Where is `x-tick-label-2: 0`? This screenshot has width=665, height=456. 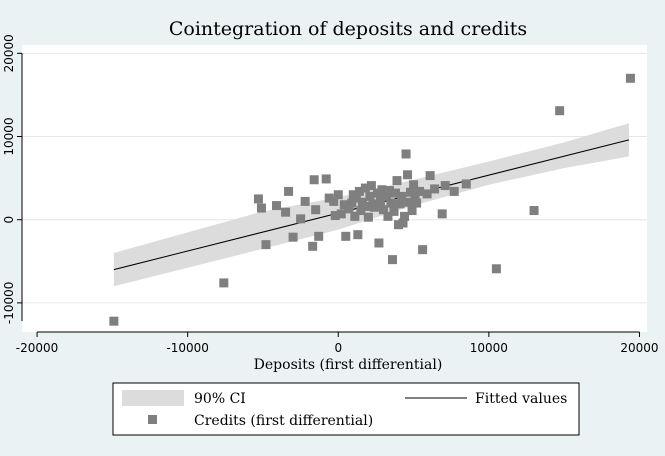 x-tick-label-2: 0 is located at coordinates (338, 348).